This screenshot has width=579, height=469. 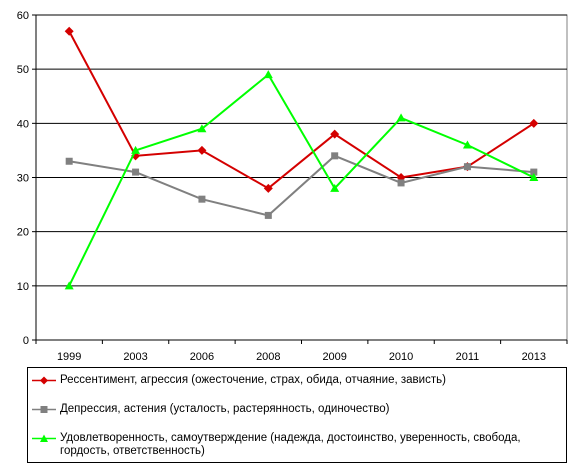 I want to click on data-point-2-2011, so click(x=467, y=167).